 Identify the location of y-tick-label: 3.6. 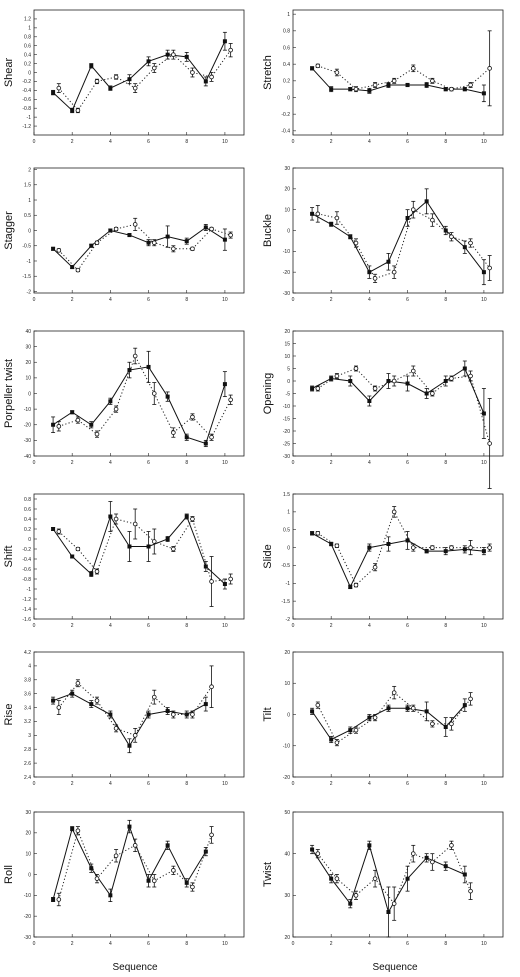
(27, 694).